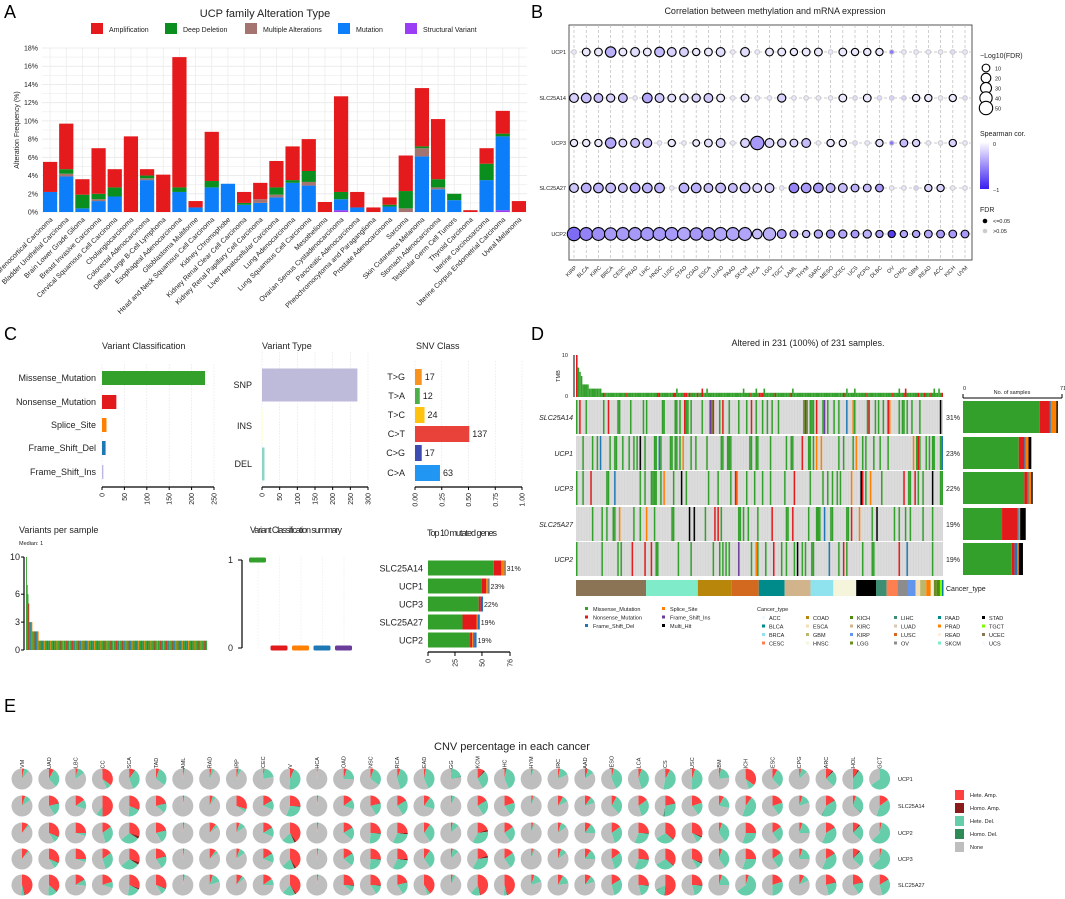 Image resolution: width=1065 pixels, height=899 pixels. Describe the element at coordinates (109, 402) in the screenshot. I see `bar-nonsense-mutation` at that location.